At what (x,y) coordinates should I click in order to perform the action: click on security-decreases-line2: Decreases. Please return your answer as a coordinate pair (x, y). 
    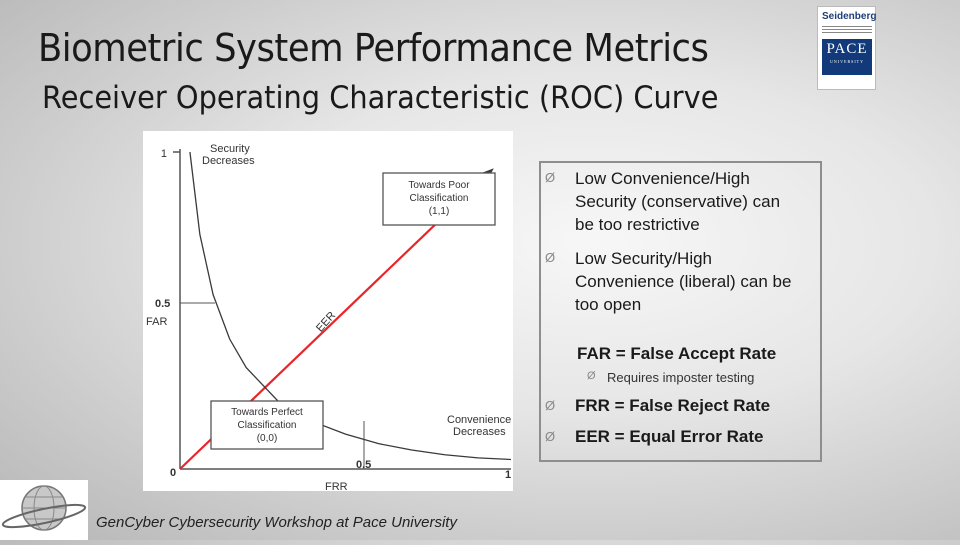
    Looking at the image, I should click on (228, 161).